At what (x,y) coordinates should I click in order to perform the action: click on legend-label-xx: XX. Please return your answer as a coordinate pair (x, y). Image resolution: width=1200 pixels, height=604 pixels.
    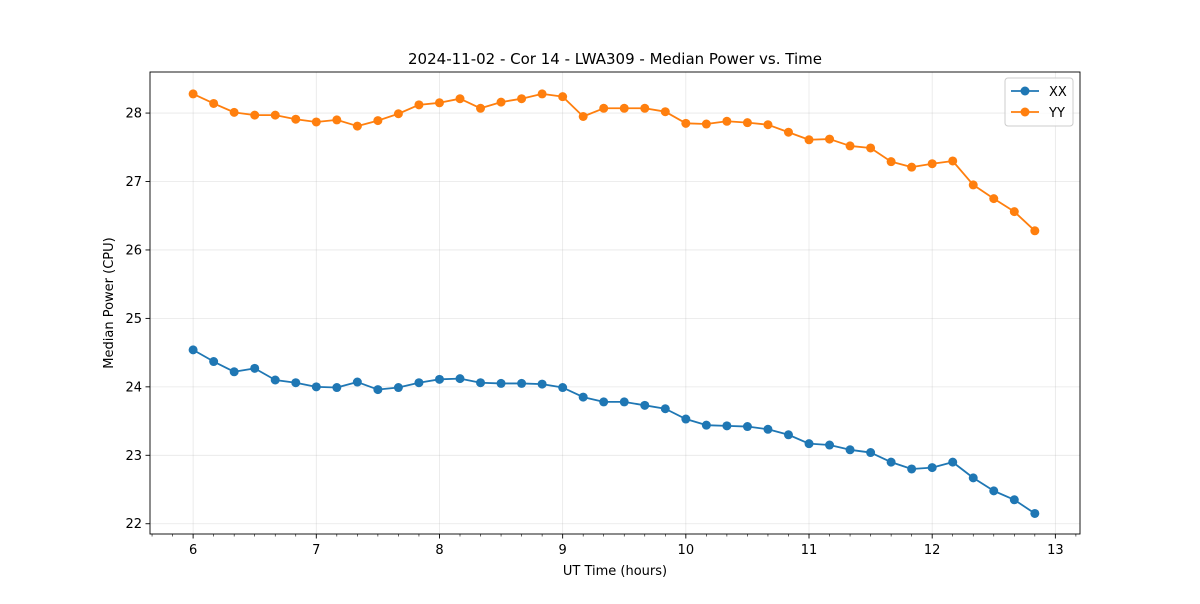
    Looking at the image, I should click on (1058, 92).